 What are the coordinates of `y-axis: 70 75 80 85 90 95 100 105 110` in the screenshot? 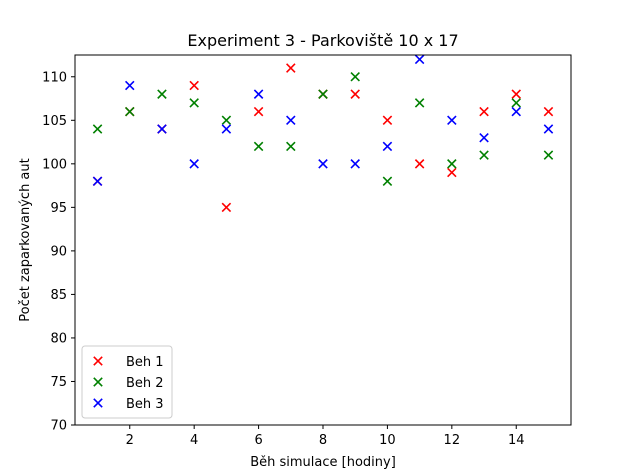 It's located at (58, 252).